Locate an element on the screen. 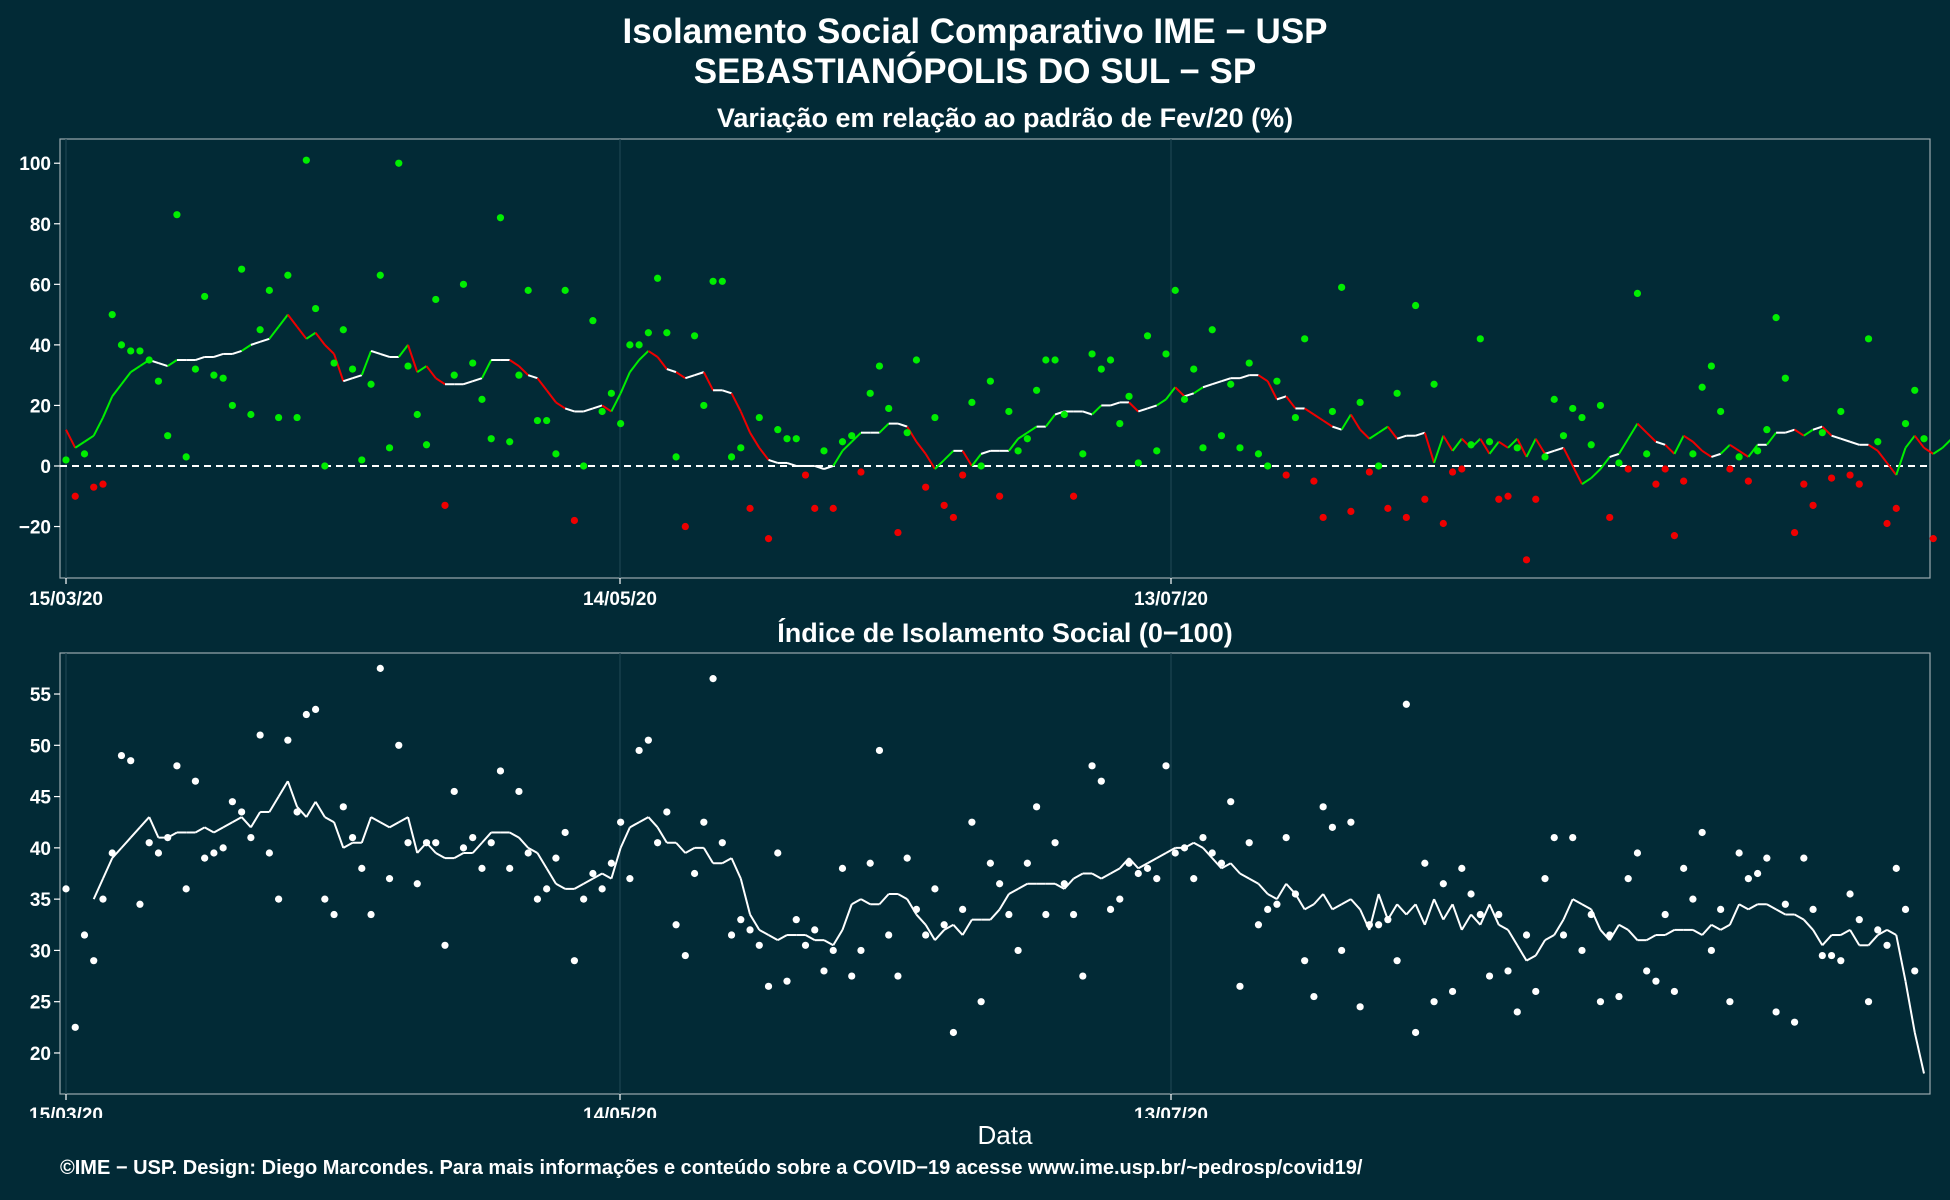 This screenshot has width=1950, height=1200. y-tick-label: 80 is located at coordinates (40, 225).